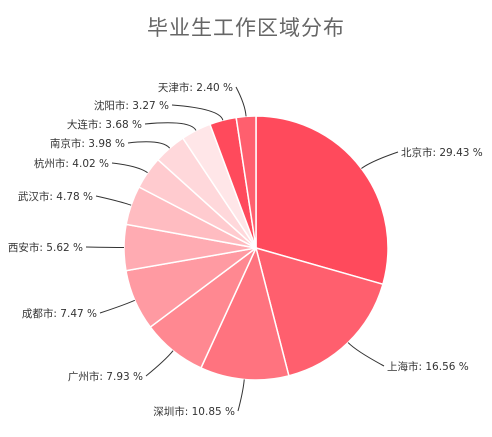  I want to click on slice-label: 成都市: 7.47 %, so click(59, 313).